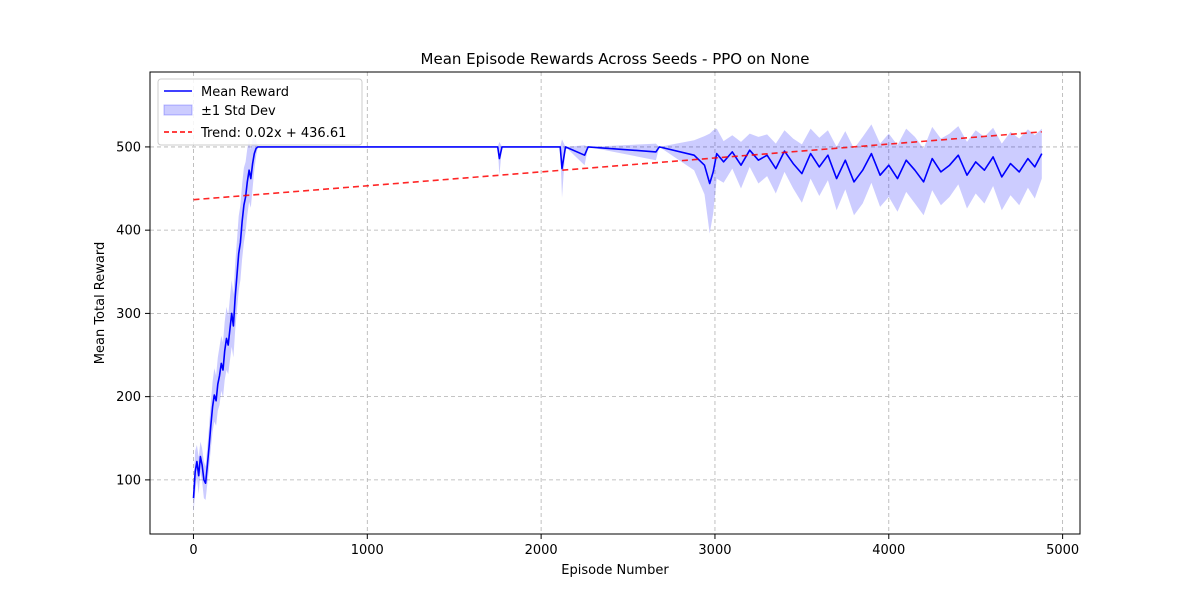 The height and width of the screenshot is (604, 1200). Describe the element at coordinates (634, 546) in the screenshot. I see `x-axis: 0 1000 2000 3000 4000 5000` at that location.